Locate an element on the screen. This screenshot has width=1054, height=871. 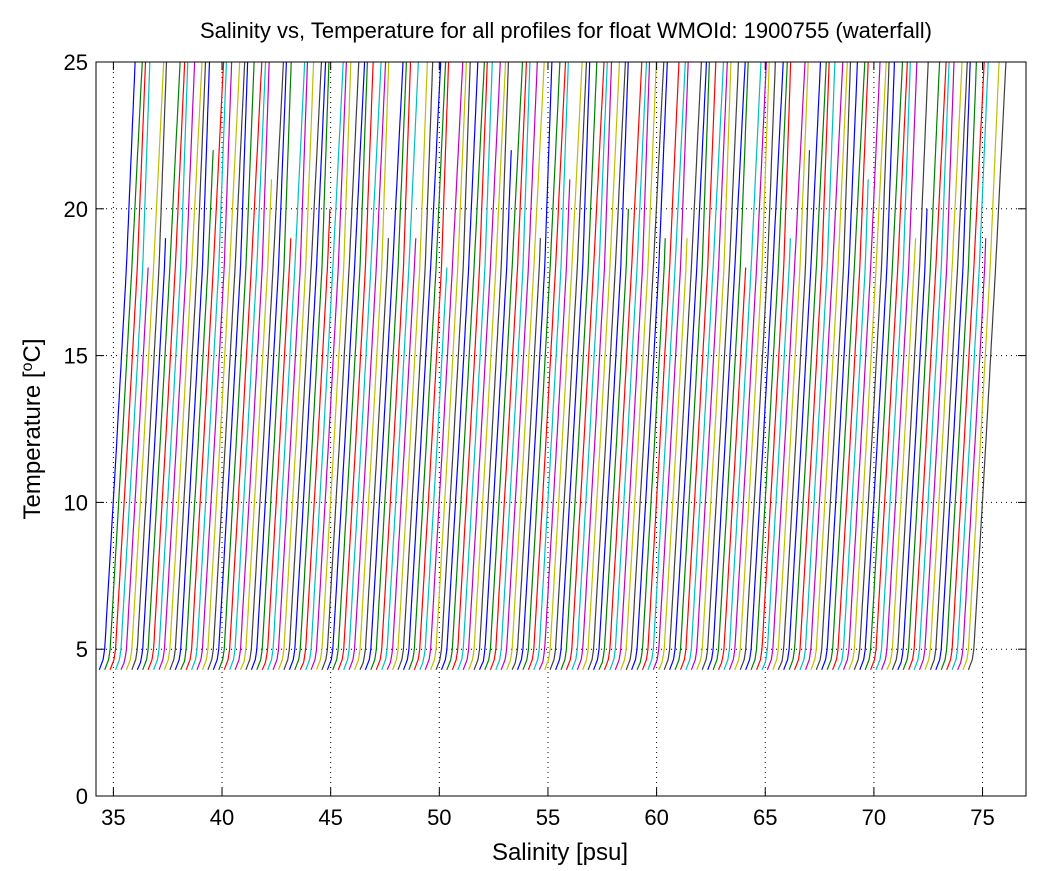
x-tick-label: 65 is located at coordinates (765, 817).